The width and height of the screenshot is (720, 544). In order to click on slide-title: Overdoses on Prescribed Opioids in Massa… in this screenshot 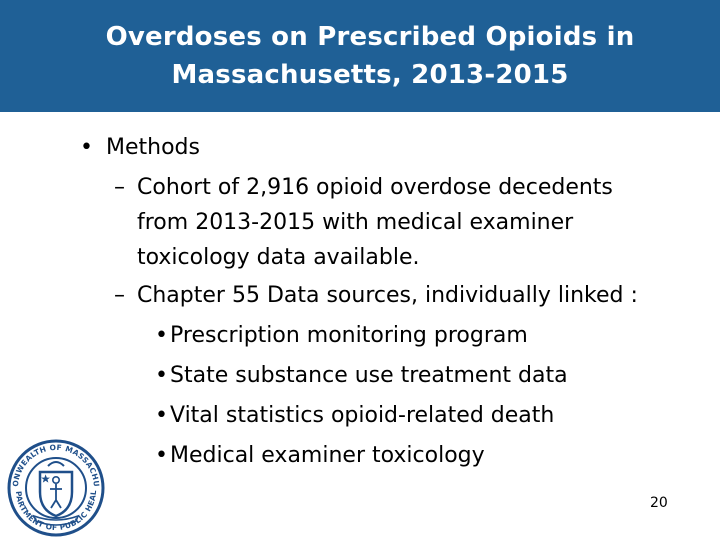, I will do `click(370, 56)`.